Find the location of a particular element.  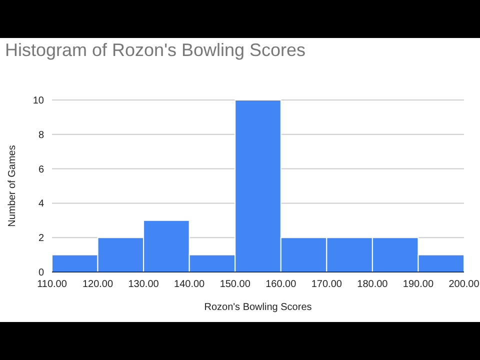

x-tick-label: 130.00 is located at coordinates (144, 284).